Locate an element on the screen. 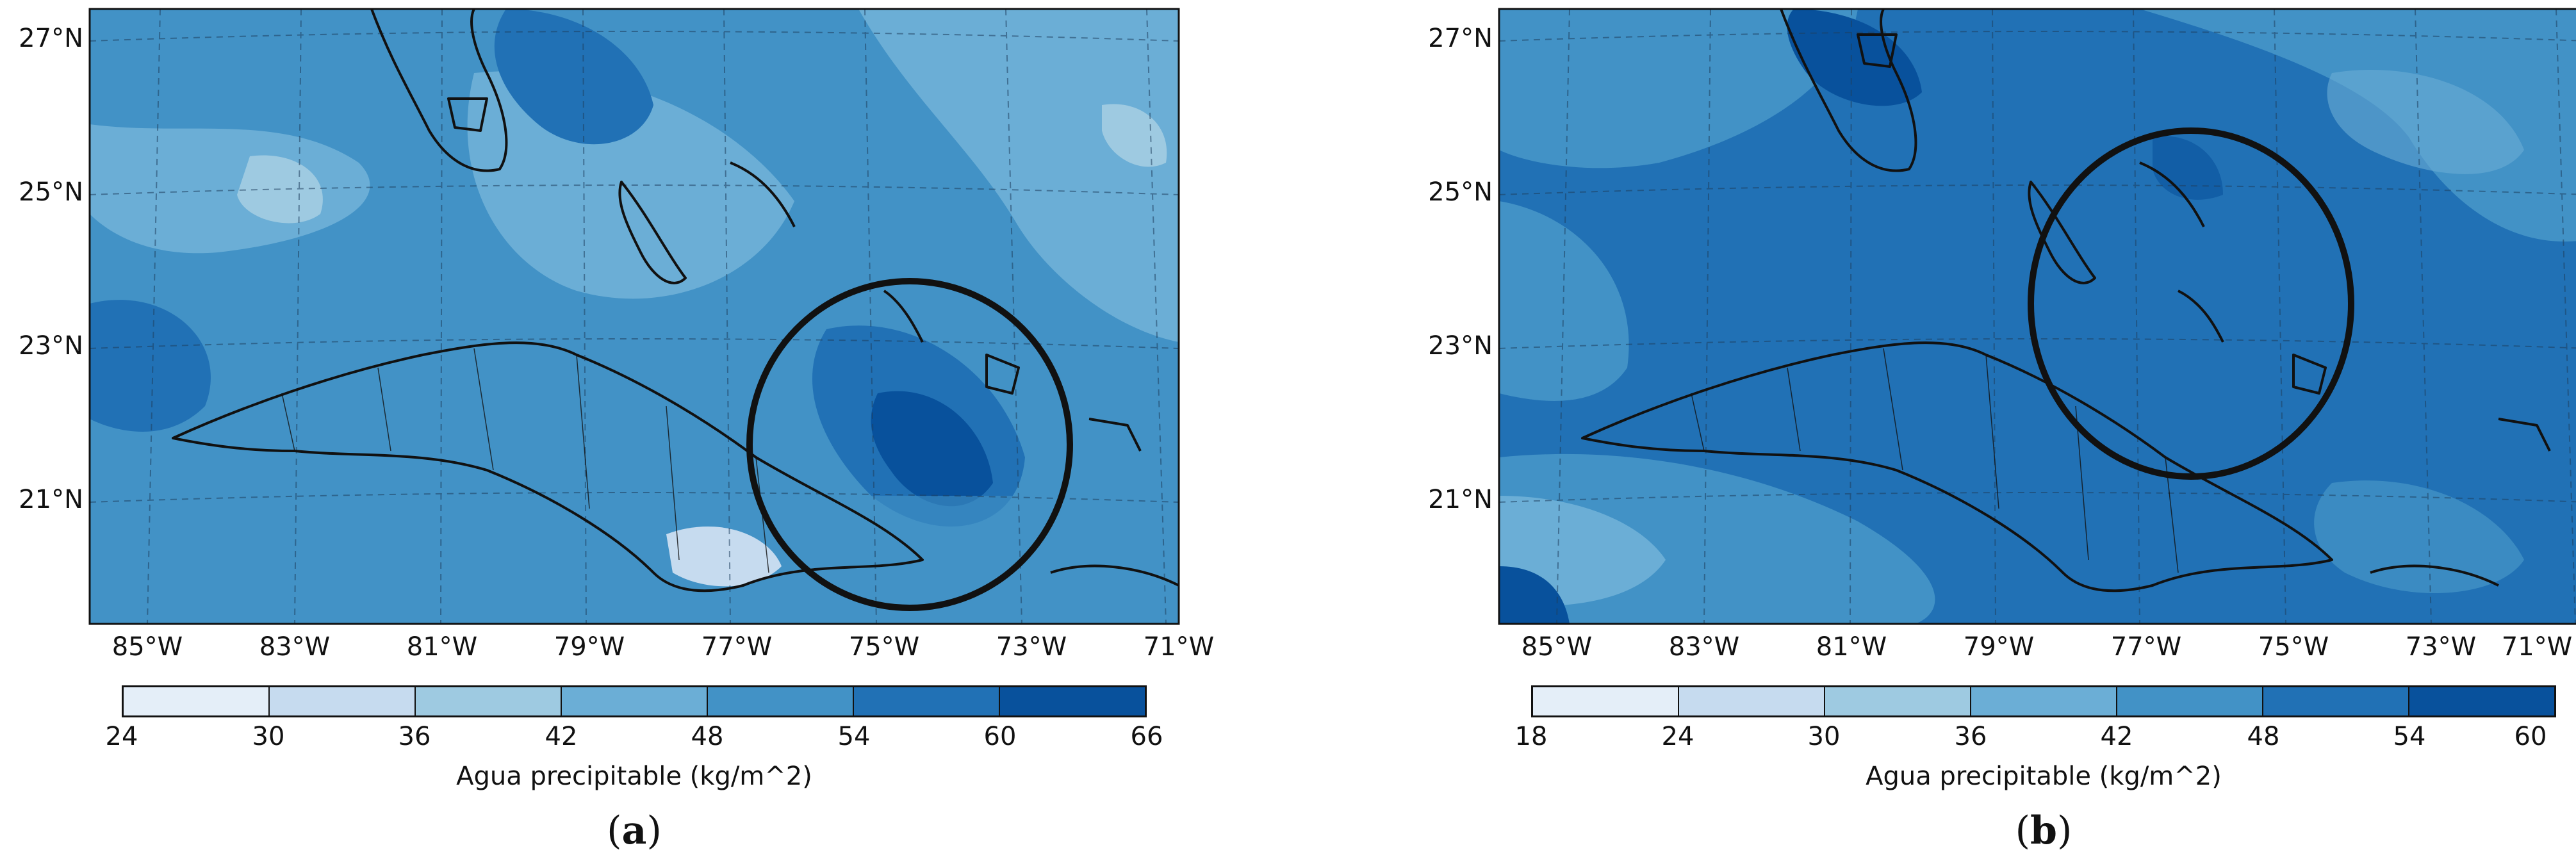 The height and width of the screenshot is (866, 2576). colorbar-tick: 18 is located at coordinates (1531, 736).